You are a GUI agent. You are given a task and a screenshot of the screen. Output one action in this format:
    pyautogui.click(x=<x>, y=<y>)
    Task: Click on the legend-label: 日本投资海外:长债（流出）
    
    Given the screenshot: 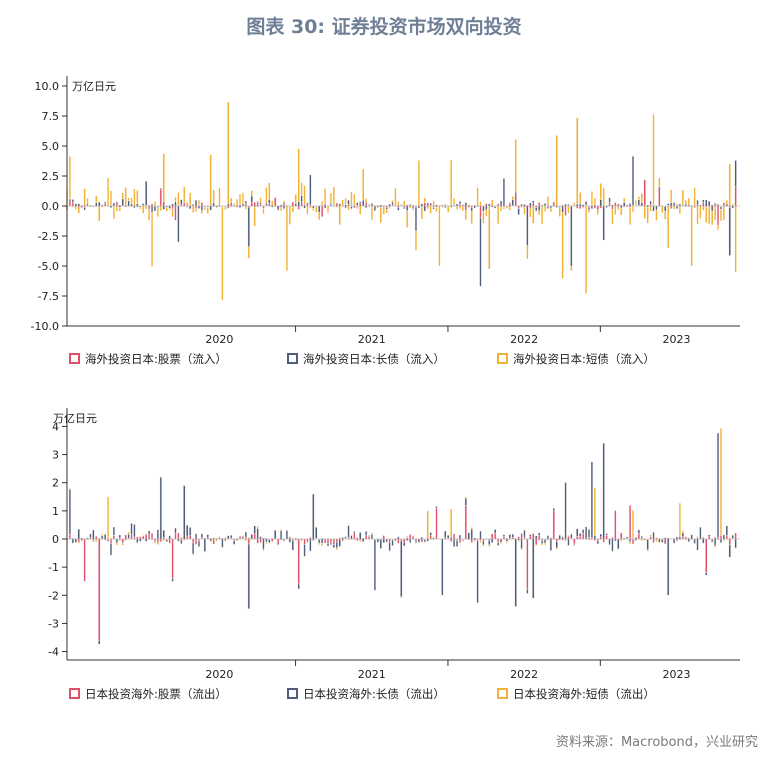 What is the action you would take?
    pyautogui.click(x=374, y=694)
    